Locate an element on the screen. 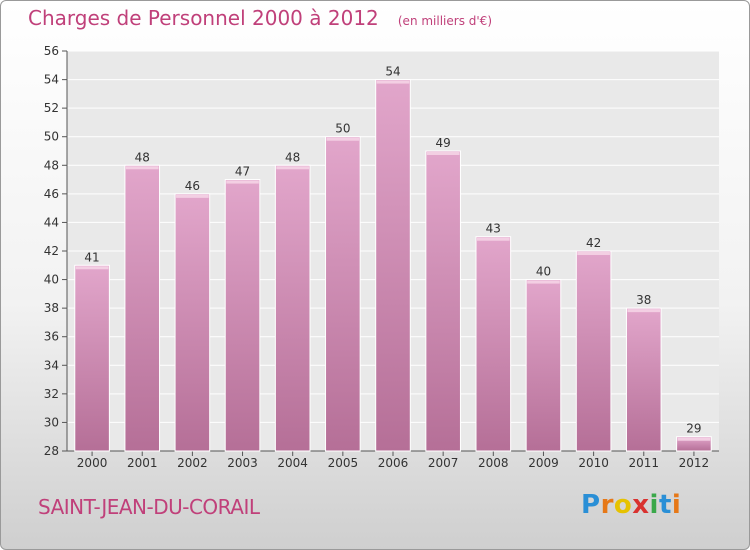 This screenshot has width=750, height=550. chart-unit: (en milliers d'€) is located at coordinates (444, 21).